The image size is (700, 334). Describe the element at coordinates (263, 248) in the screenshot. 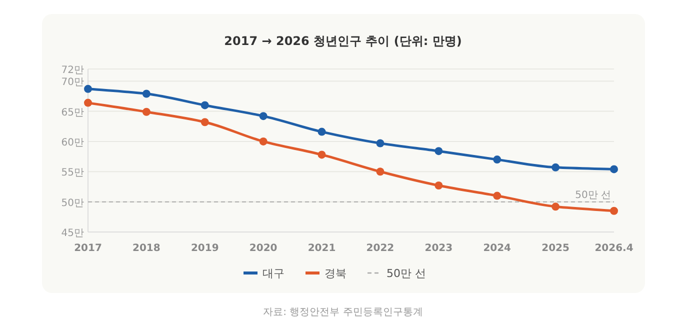

I see `x-tick-label: 2020` at that location.